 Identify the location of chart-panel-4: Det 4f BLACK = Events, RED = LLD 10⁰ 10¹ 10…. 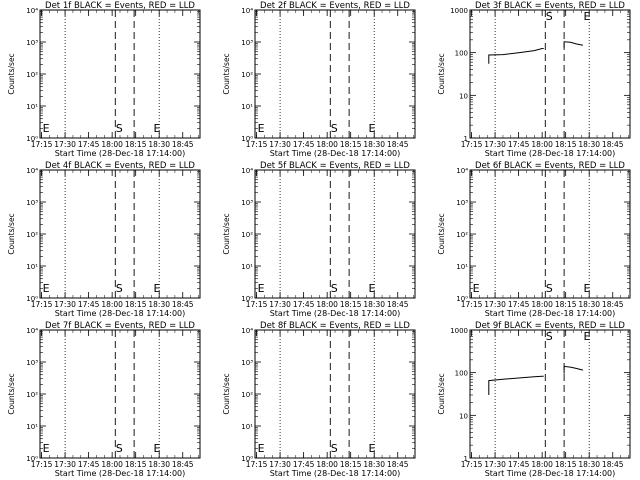
(104, 239).